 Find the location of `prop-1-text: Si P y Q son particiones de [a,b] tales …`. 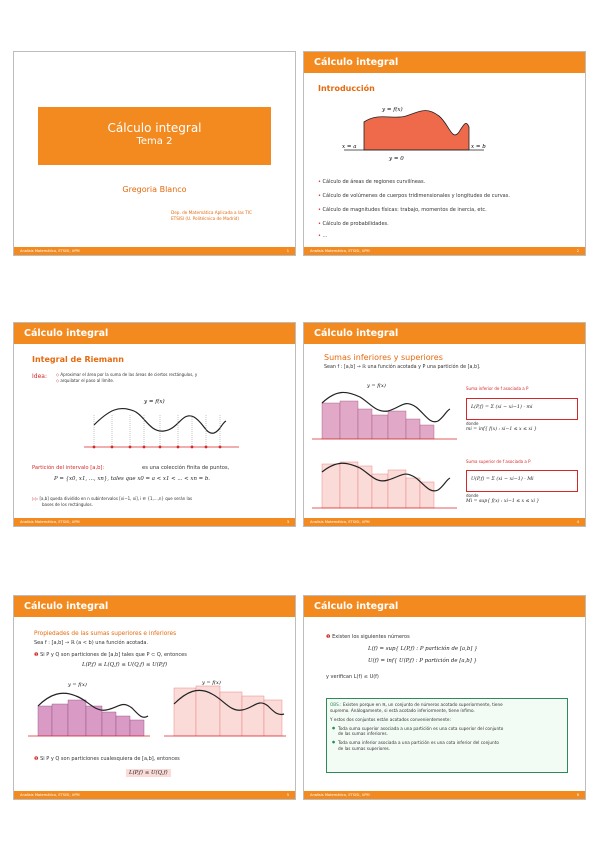

prop-1-text: Si P y Q son particiones de [a,b] tales … is located at coordinates (113, 655).